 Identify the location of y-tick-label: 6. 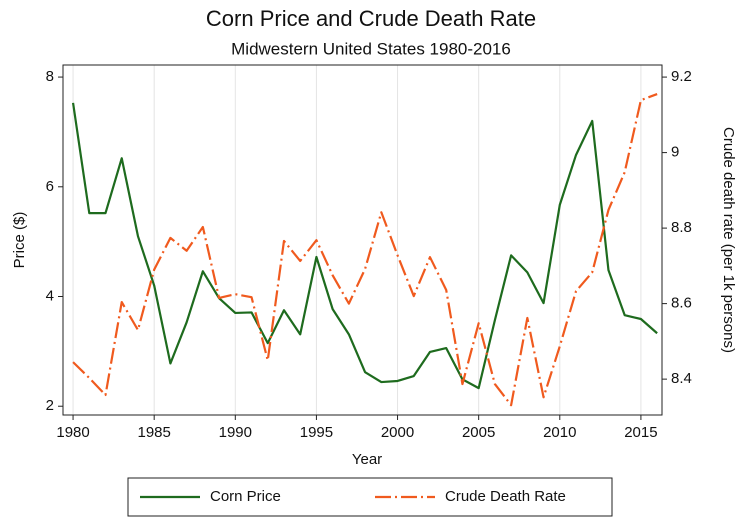
(50, 186).